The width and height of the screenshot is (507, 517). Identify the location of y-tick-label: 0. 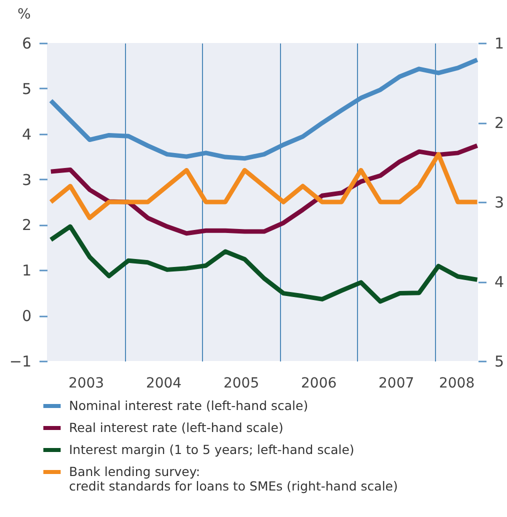
(27, 316).